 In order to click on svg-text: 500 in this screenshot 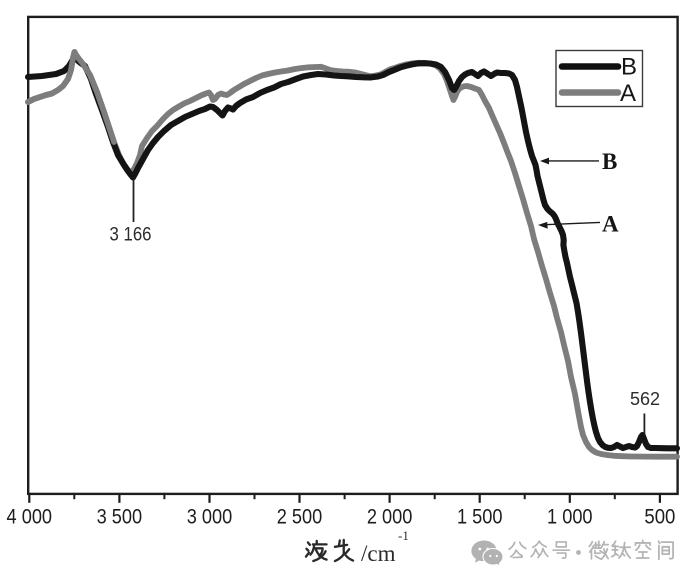, I will do `click(659, 517)`.